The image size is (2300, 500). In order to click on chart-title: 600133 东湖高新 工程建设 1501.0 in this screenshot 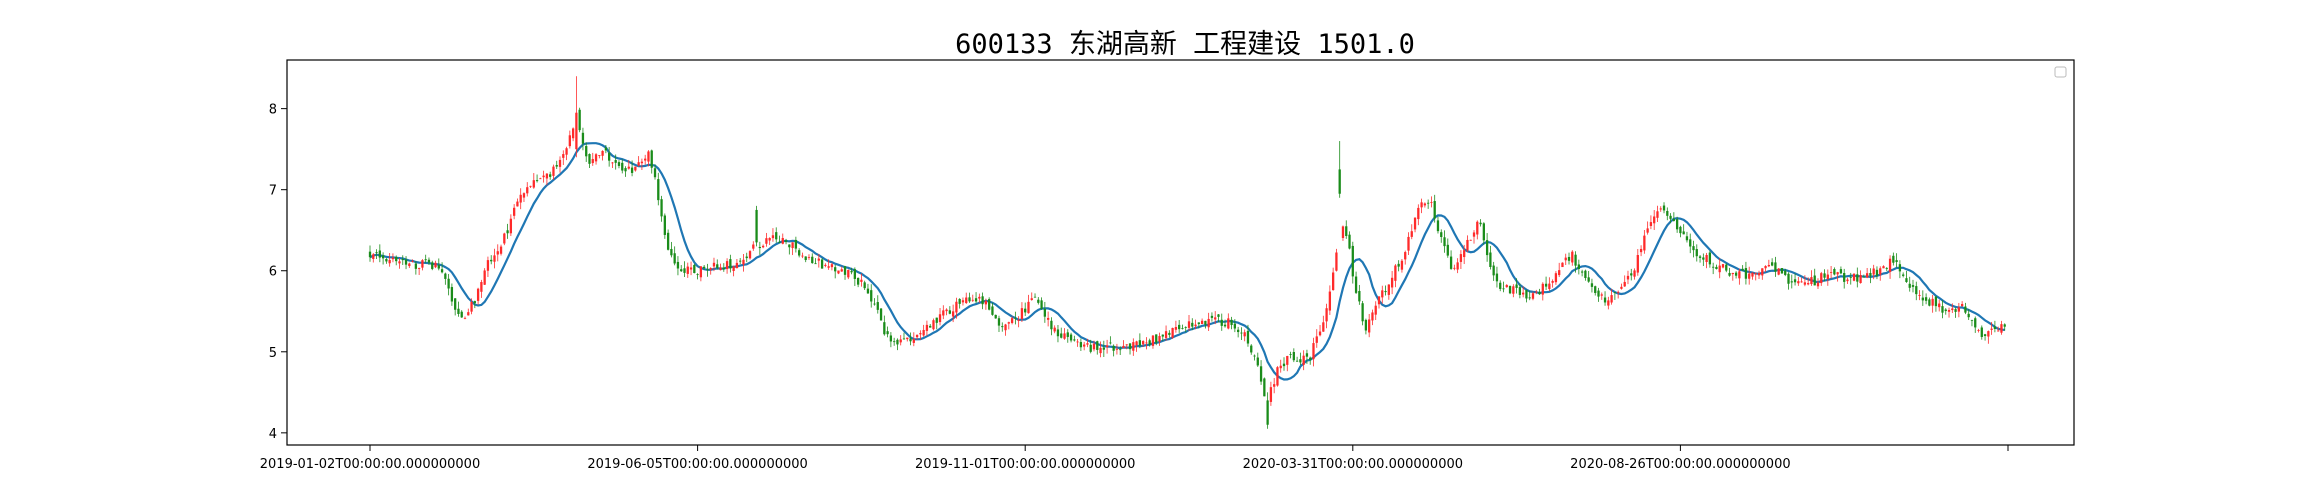, I will do `click(1185, 44)`.